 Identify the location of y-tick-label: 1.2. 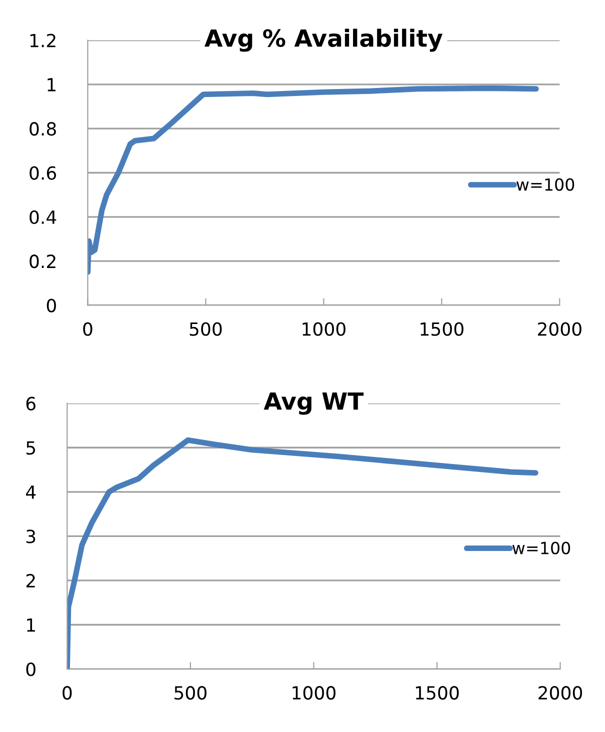
(43, 41).